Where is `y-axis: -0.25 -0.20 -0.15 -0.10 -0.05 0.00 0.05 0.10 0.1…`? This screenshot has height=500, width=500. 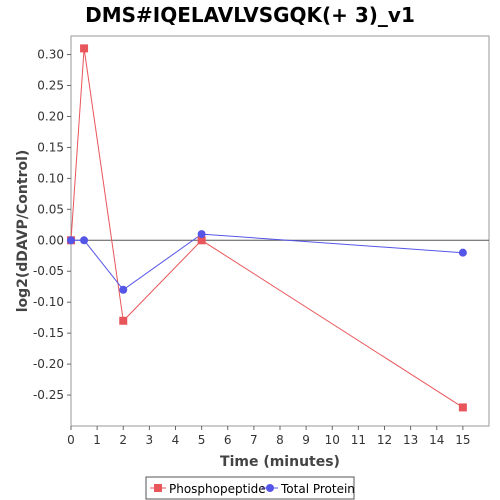 y-axis: -0.25 -0.20 -0.15 -0.10 -0.05 0.00 0.05 0.10 0.1… is located at coordinates (52, 225).